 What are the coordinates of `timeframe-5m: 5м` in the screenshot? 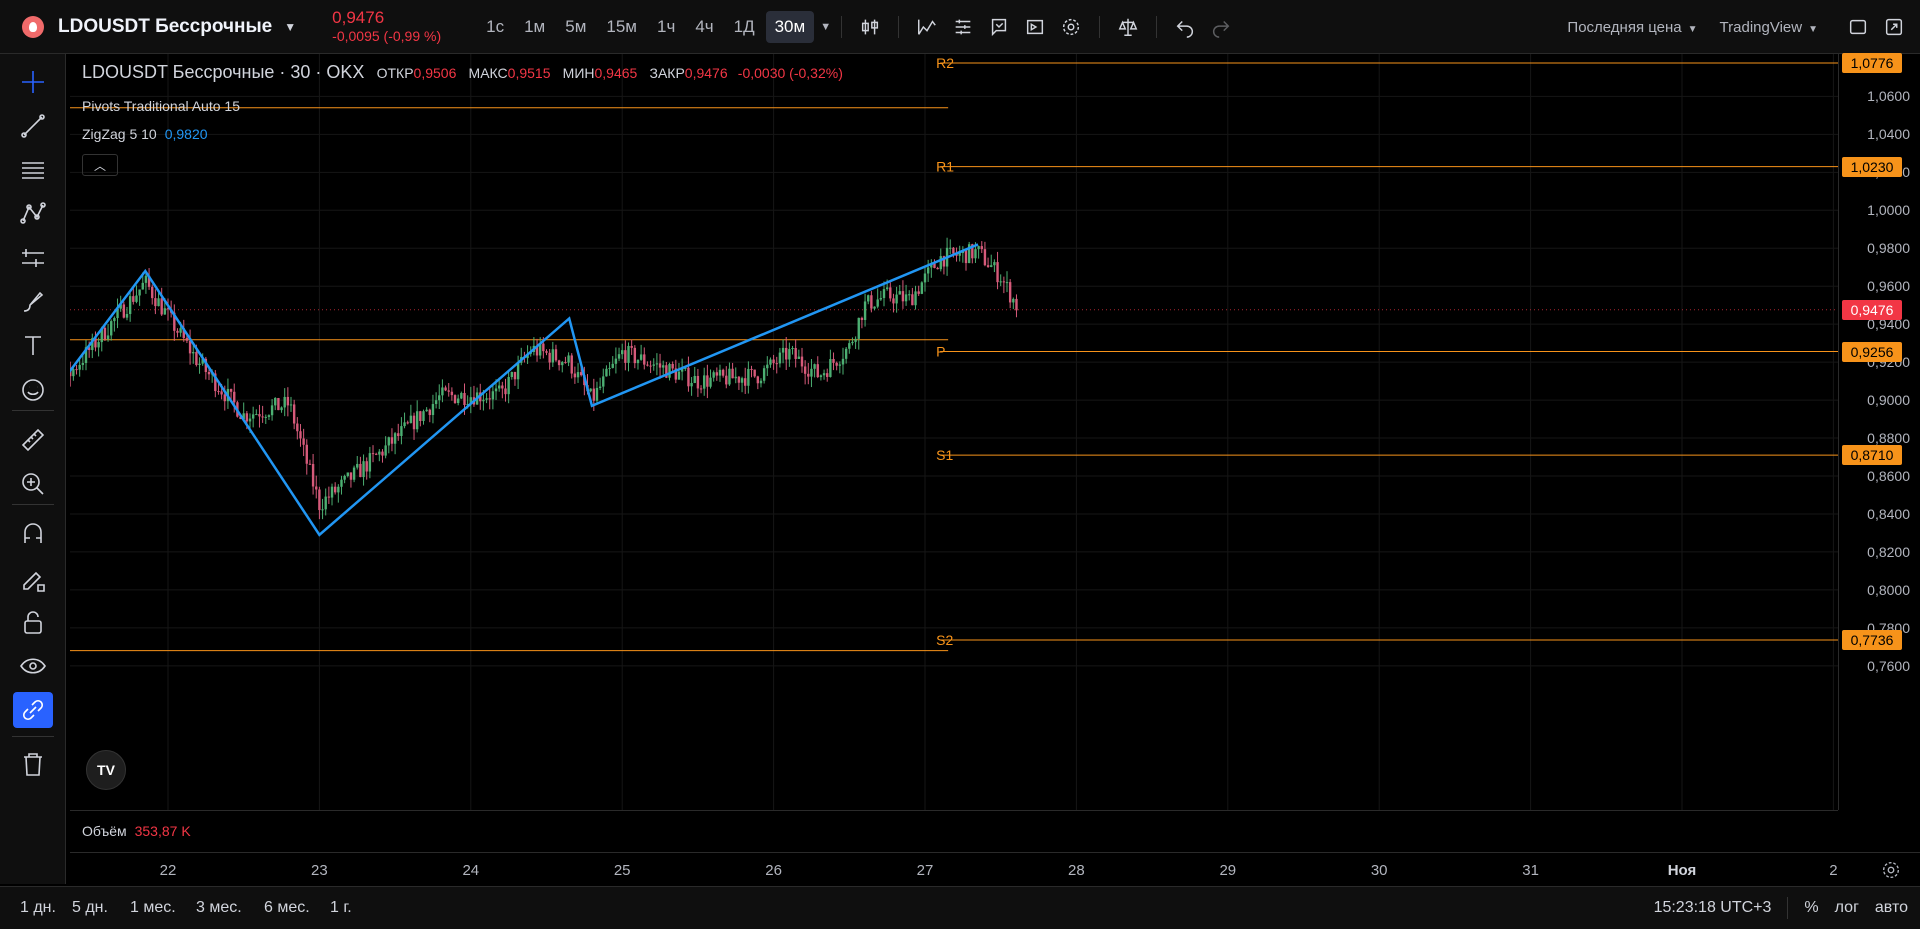 It's located at (576, 26).